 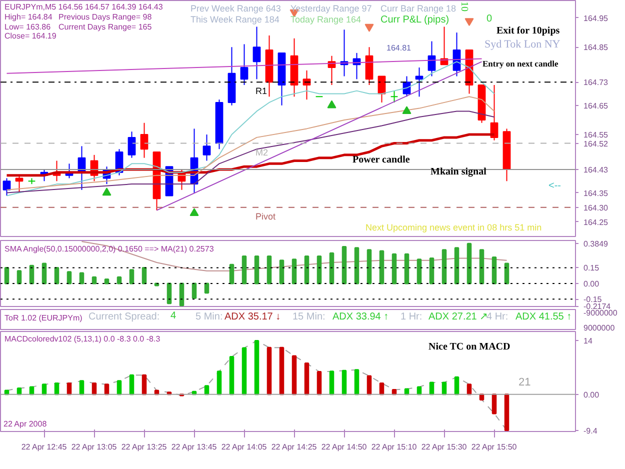 I want to click on annotation: Current Days Range= 165, so click(x=105, y=27).